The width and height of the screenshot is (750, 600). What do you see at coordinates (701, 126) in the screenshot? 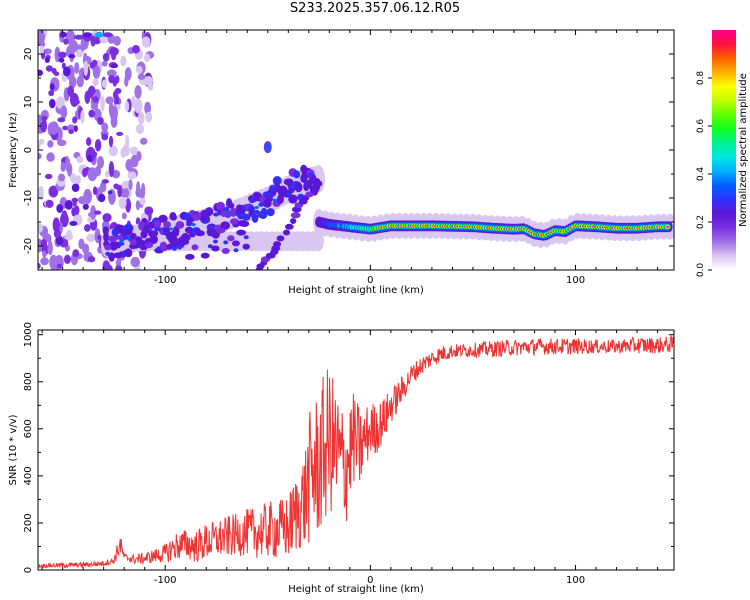
I see `colorbar-tick-label: 0.6` at bounding box center [701, 126].